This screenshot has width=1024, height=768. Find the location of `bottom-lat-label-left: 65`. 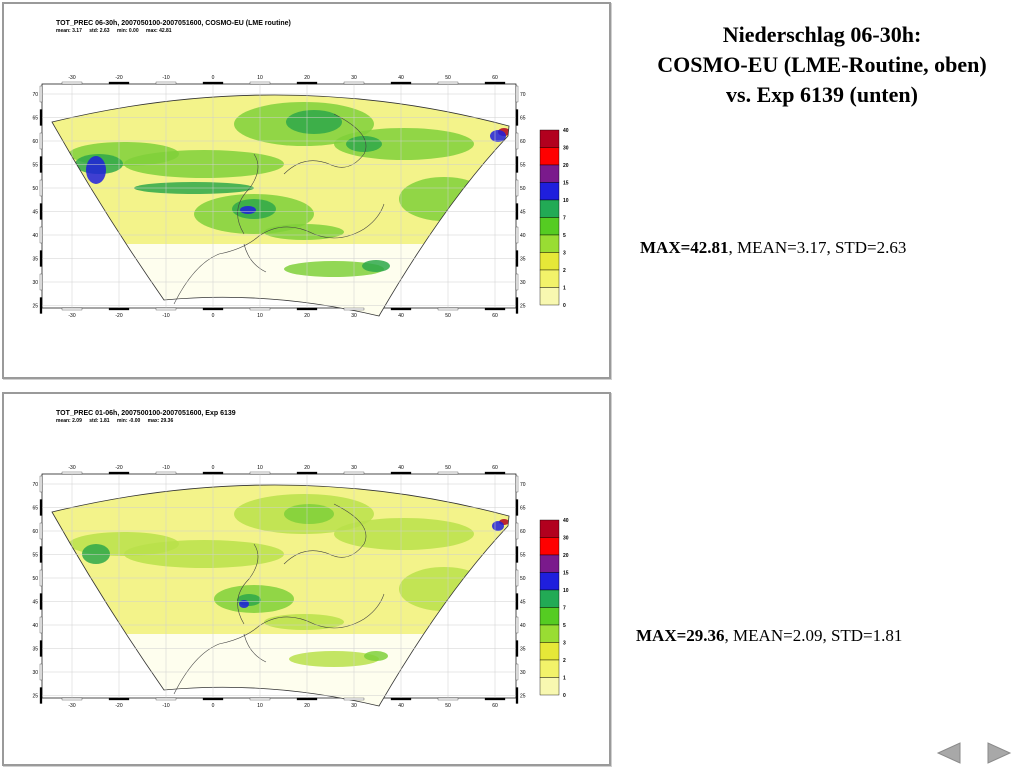

bottom-lat-label-left: 65 is located at coordinates (35, 509).